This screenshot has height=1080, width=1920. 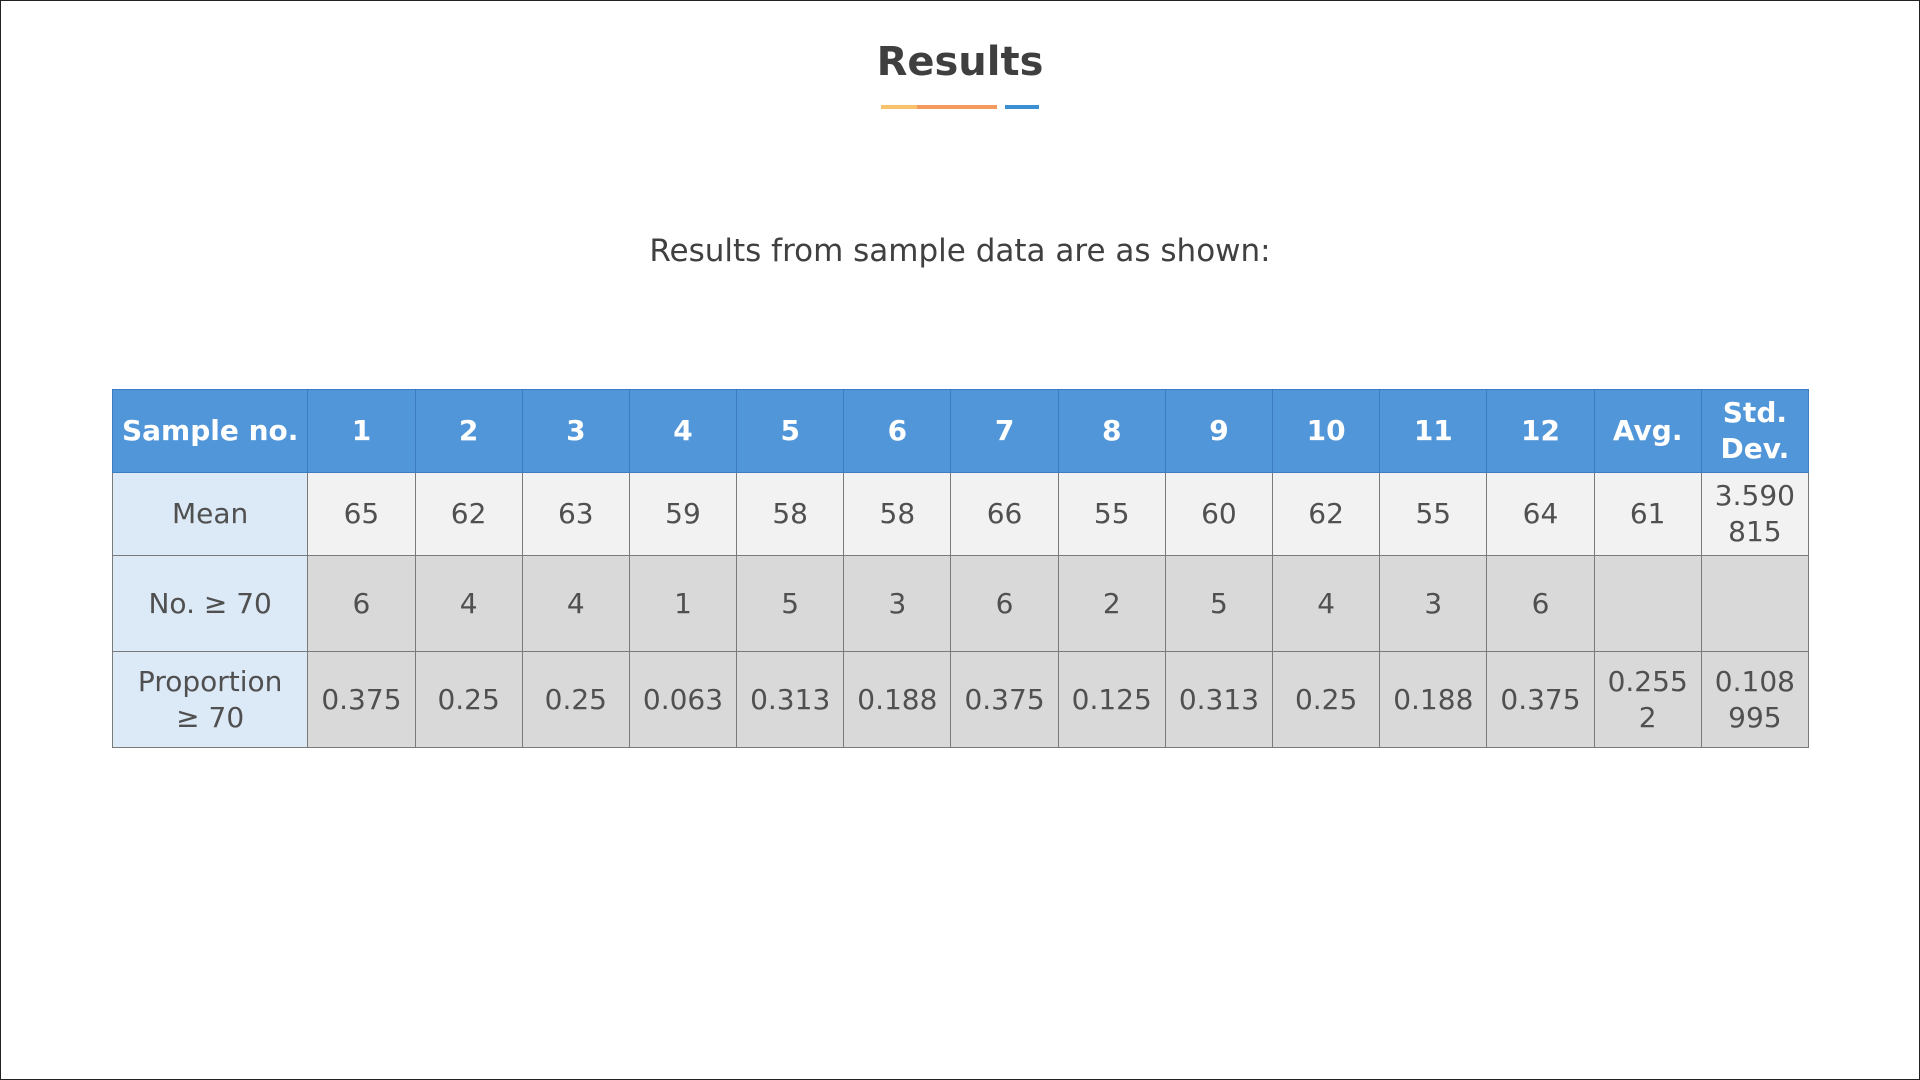 What do you see at coordinates (1111, 699) in the screenshot?
I see `table-cell: 0.125` at bounding box center [1111, 699].